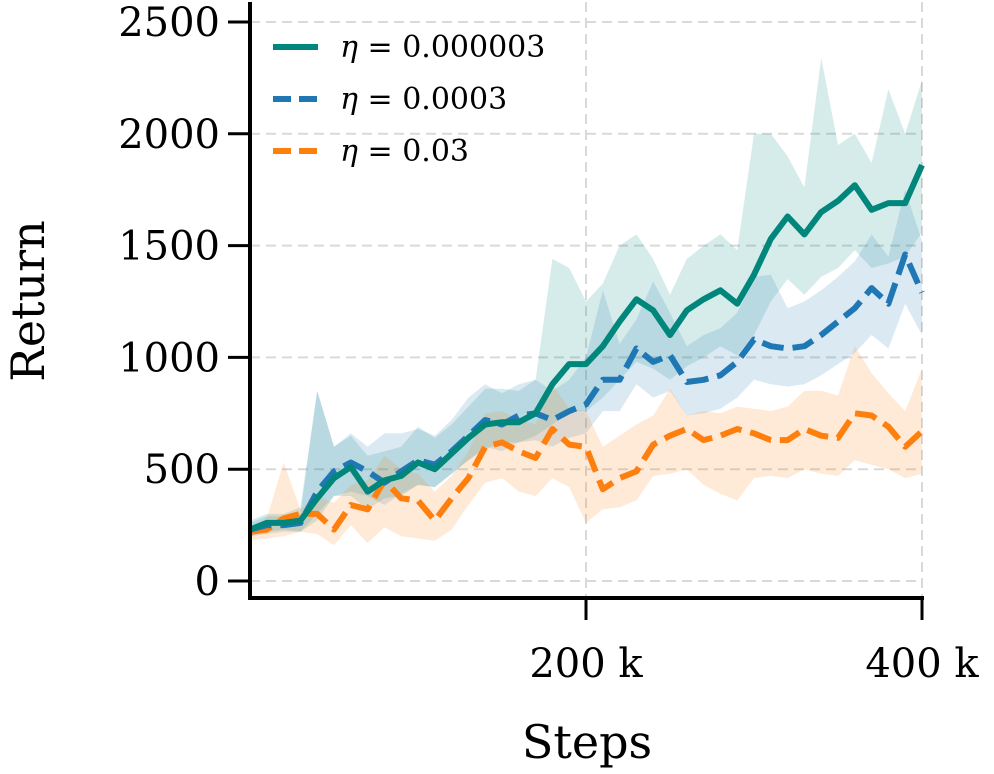  What do you see at coordinates (754, 642) in the screenshot?
I see `x-ticks: 200 k 400 k` at bounding box center [754, 642].